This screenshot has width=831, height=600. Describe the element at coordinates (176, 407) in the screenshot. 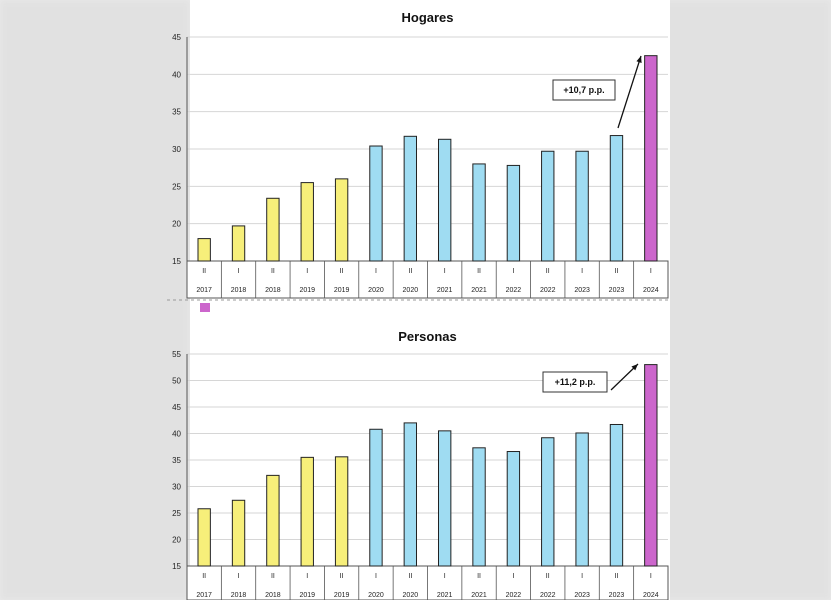

I see `personas-y-tick-label: 45` at that location.